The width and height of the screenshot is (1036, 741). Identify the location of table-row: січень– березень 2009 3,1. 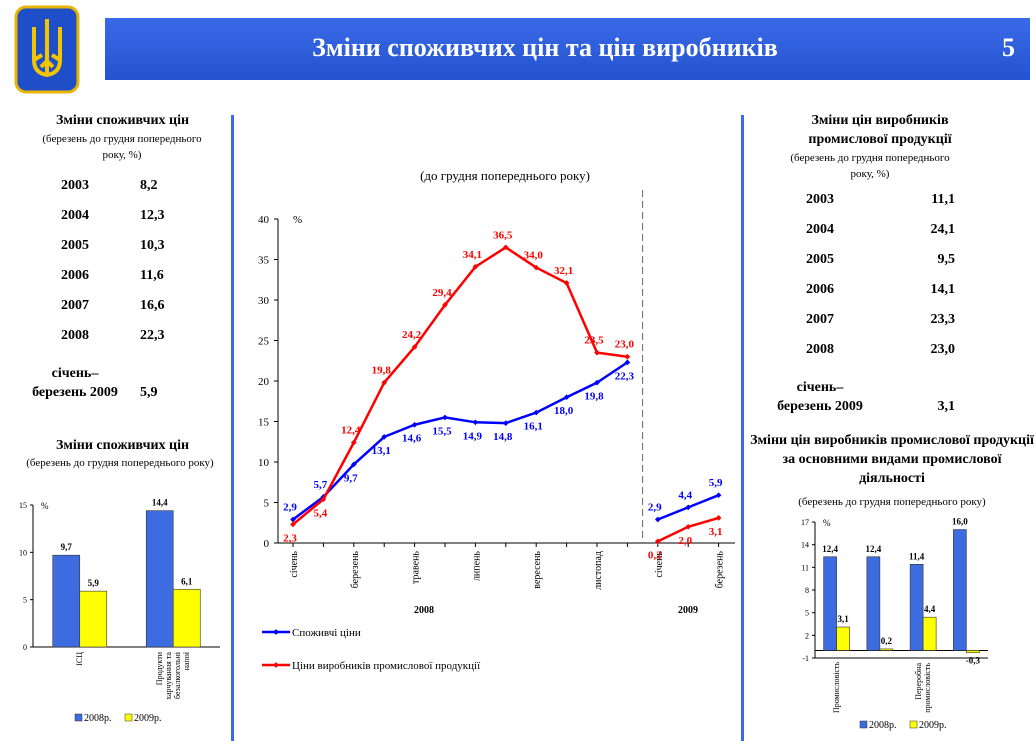
(865, 397).